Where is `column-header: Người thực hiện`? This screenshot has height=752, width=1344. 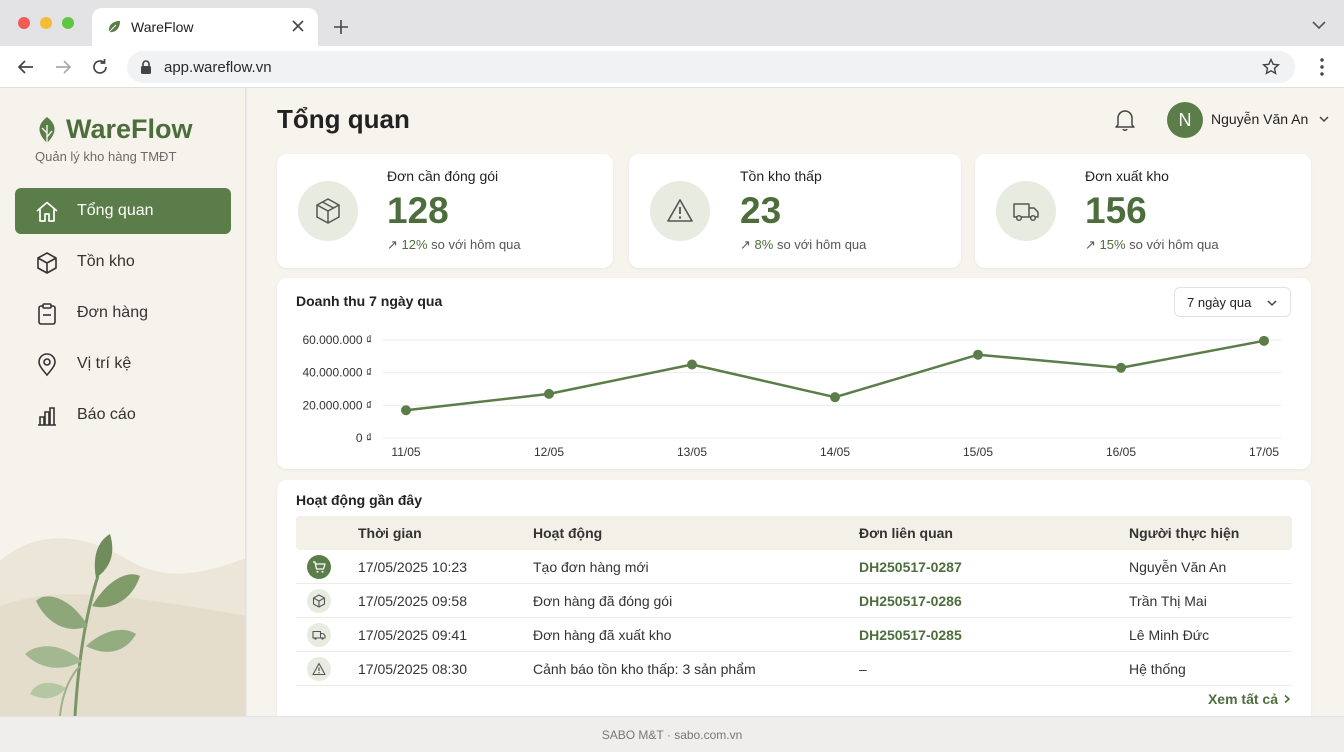
column-header: Người thực hiện is located at coordinates (1184, 533).